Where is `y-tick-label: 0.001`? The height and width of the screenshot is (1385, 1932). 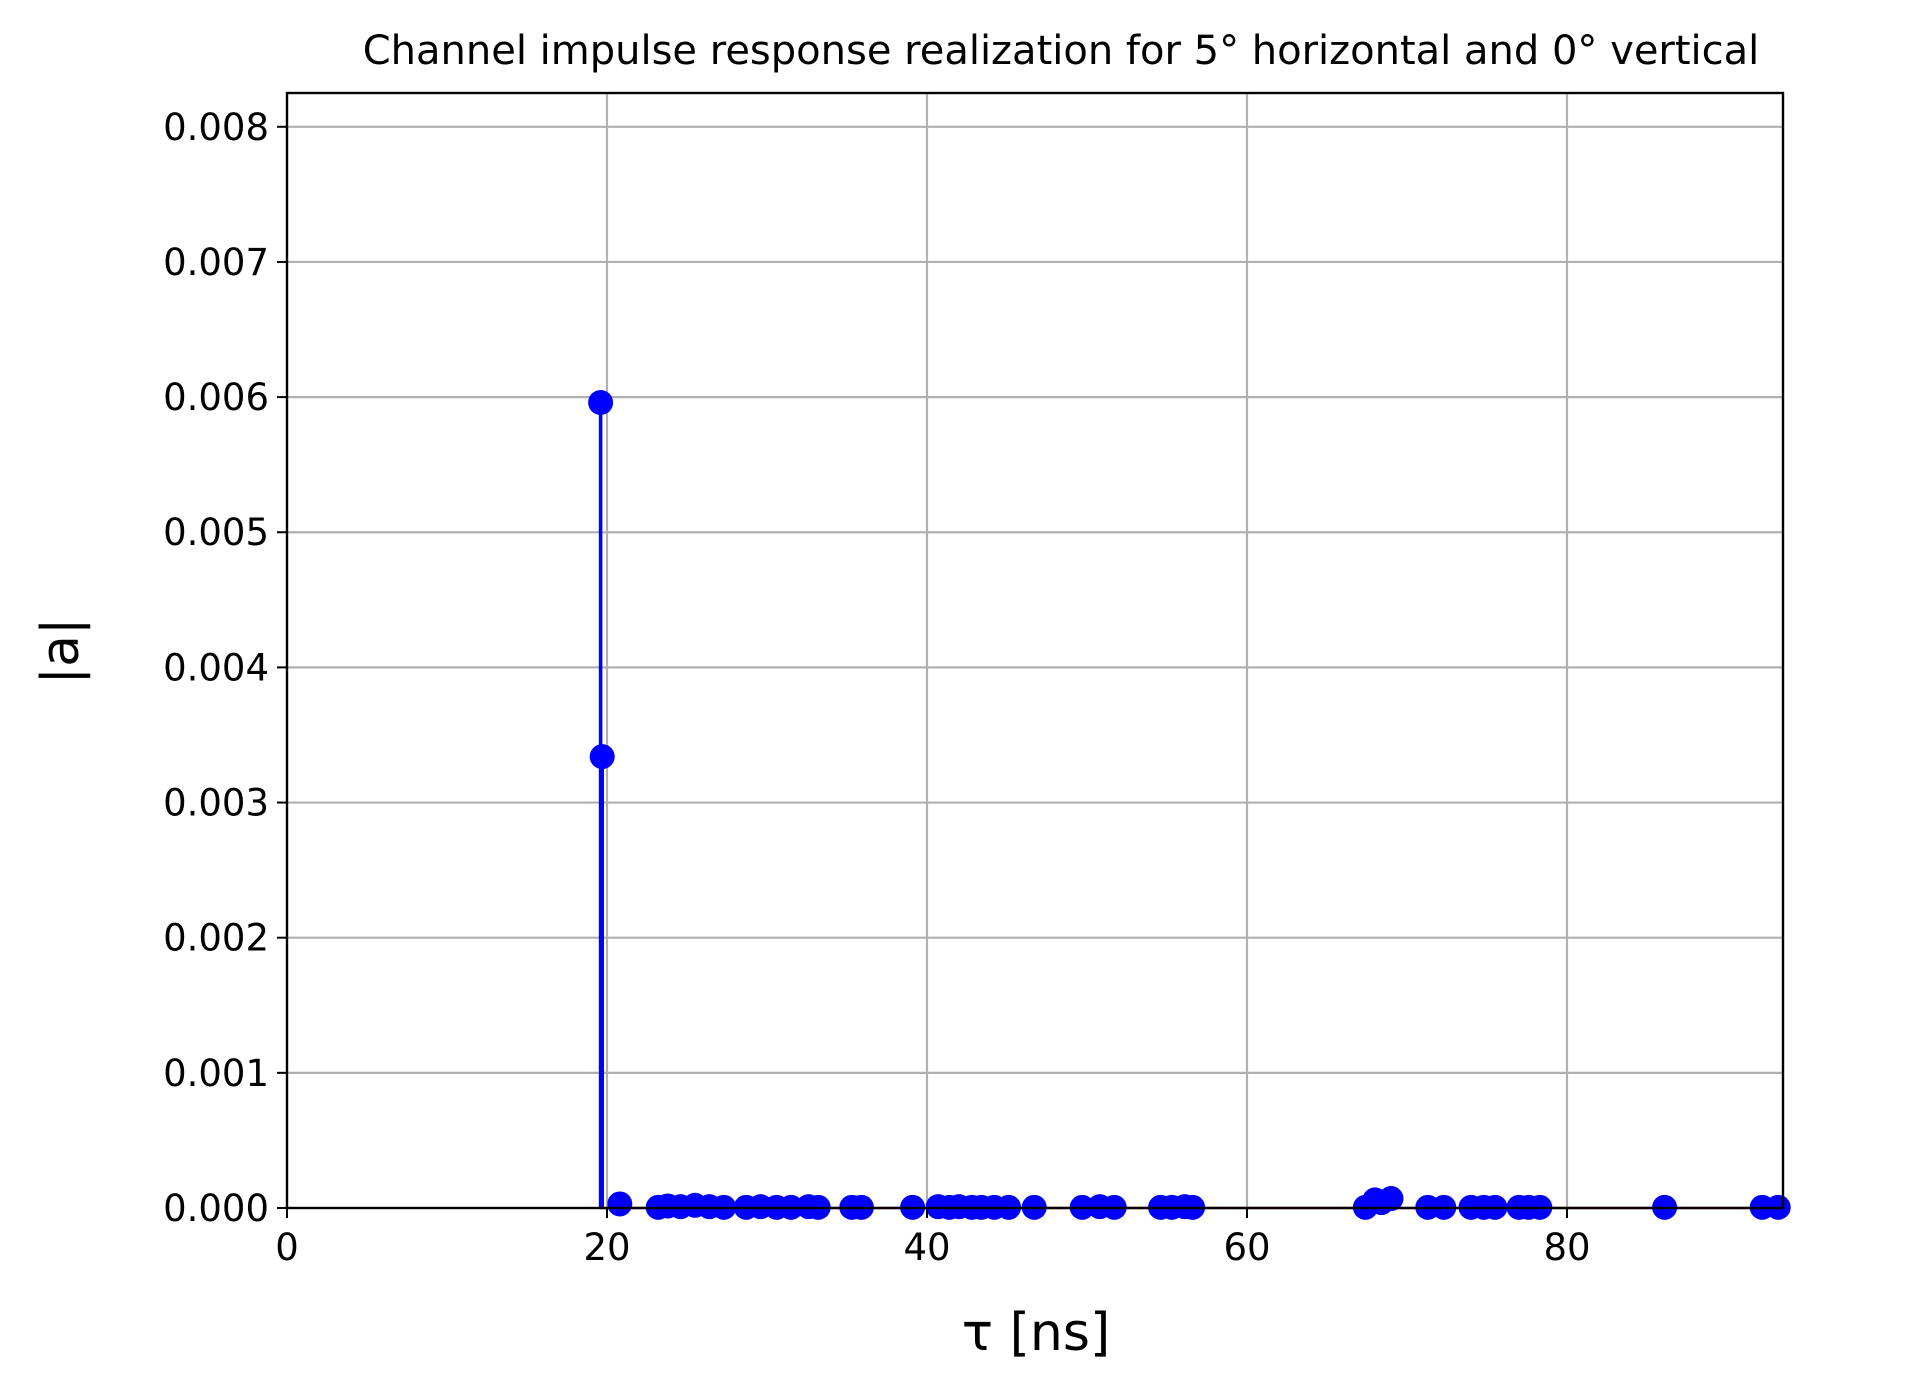
y-tick-label: 0.001 is located at coordinates (216, 1073).